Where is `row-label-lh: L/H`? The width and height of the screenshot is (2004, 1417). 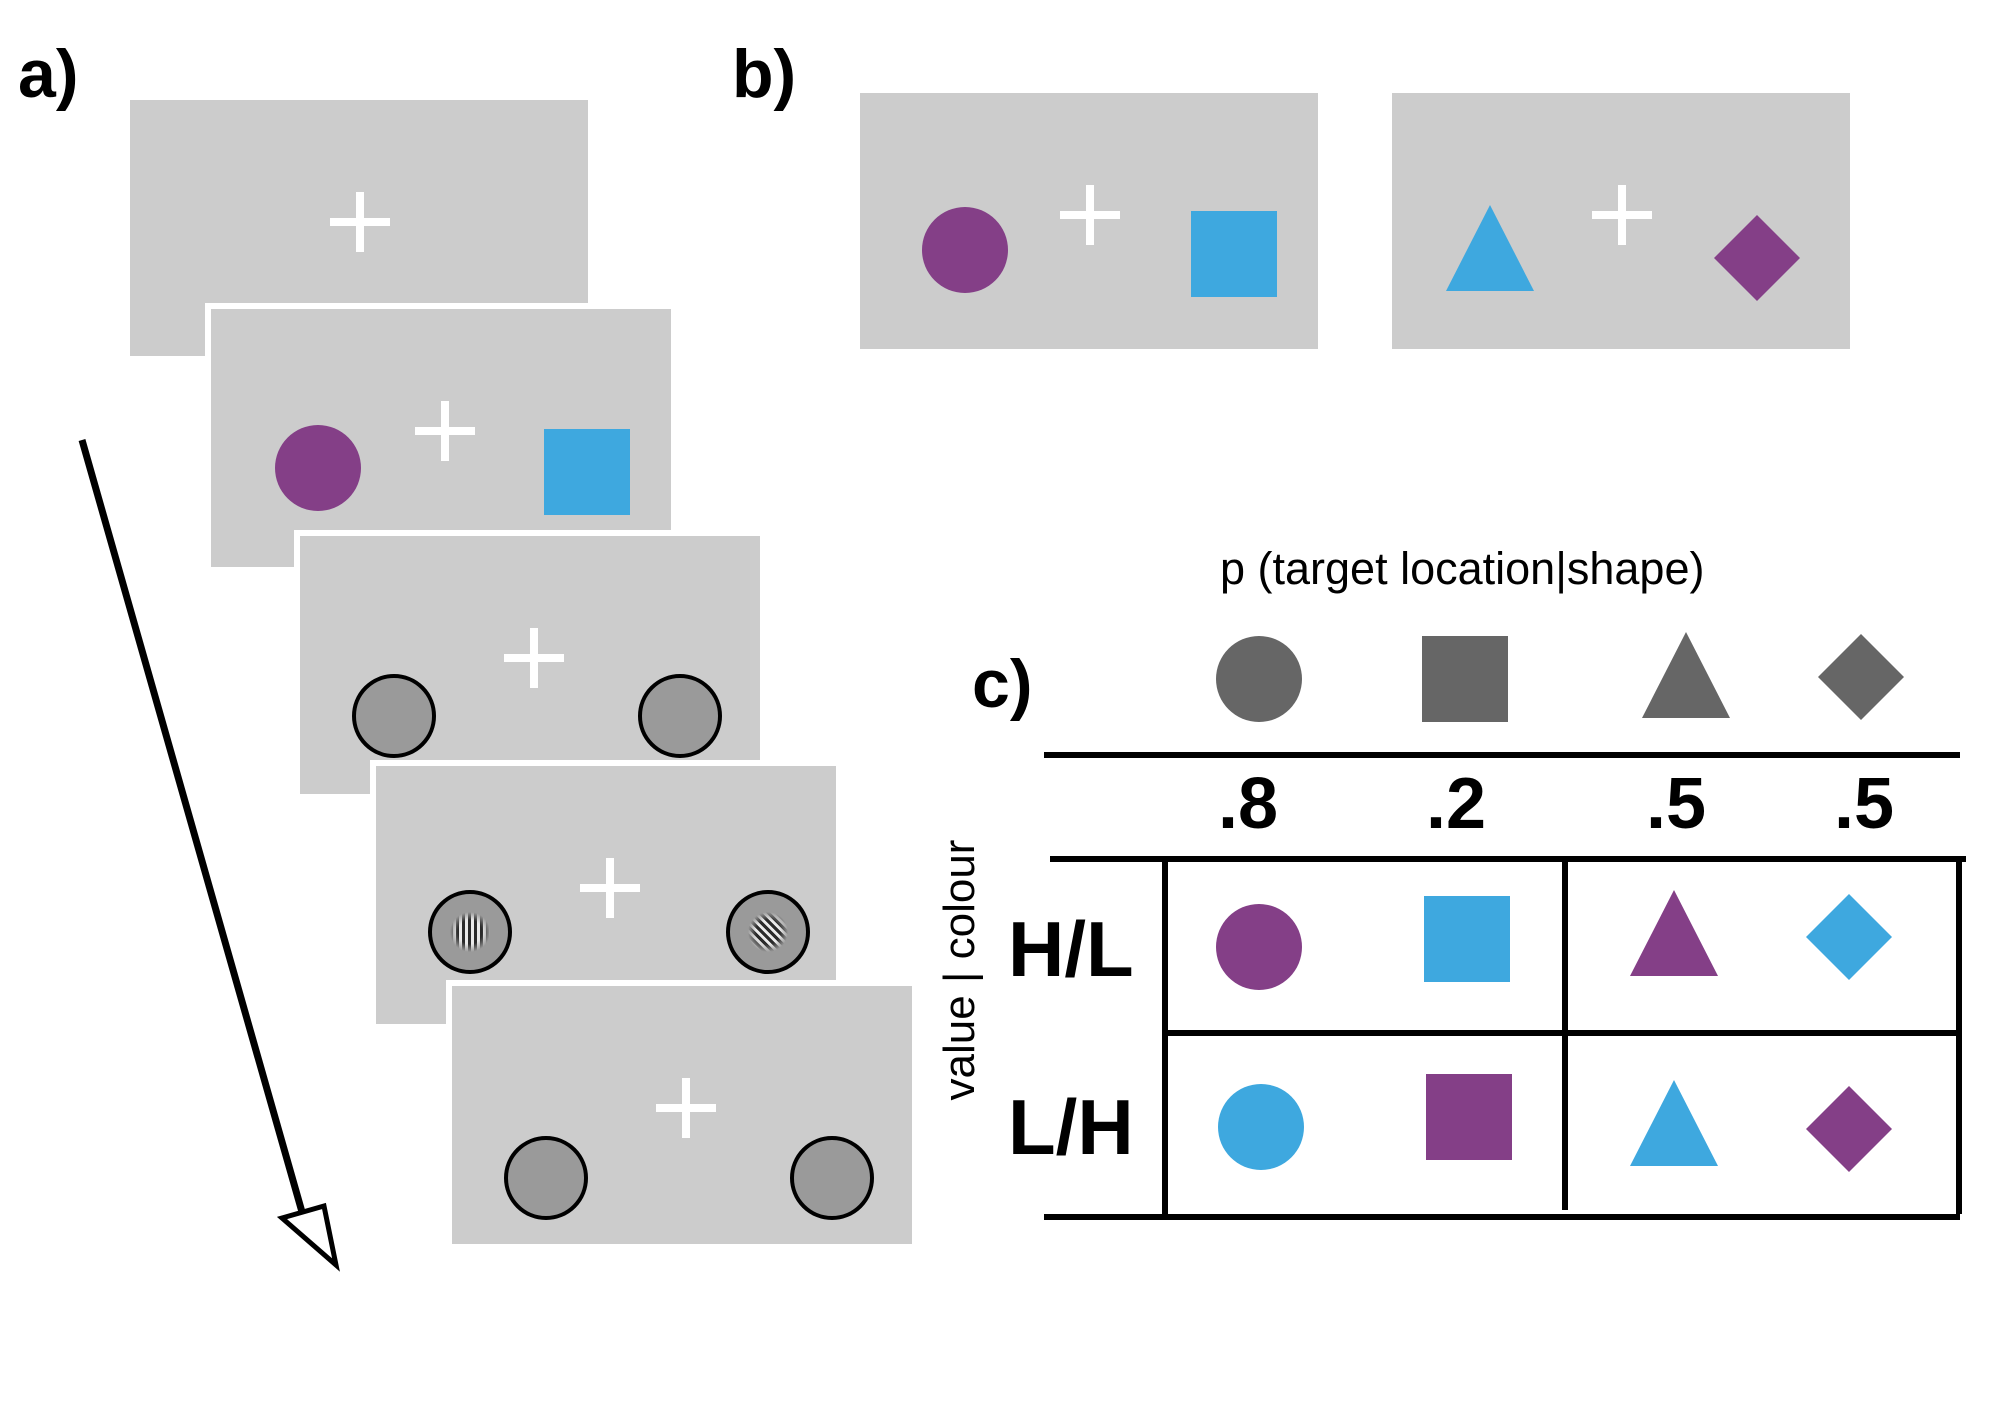 row-label-lh: L/H is located at coordinates (1071, 1127).